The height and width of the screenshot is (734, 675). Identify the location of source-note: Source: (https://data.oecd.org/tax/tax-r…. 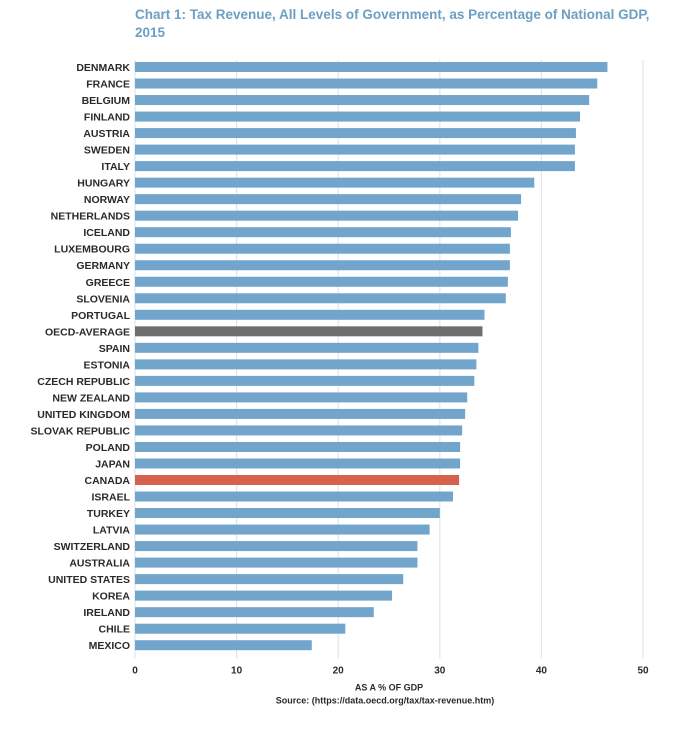
(385, 701).